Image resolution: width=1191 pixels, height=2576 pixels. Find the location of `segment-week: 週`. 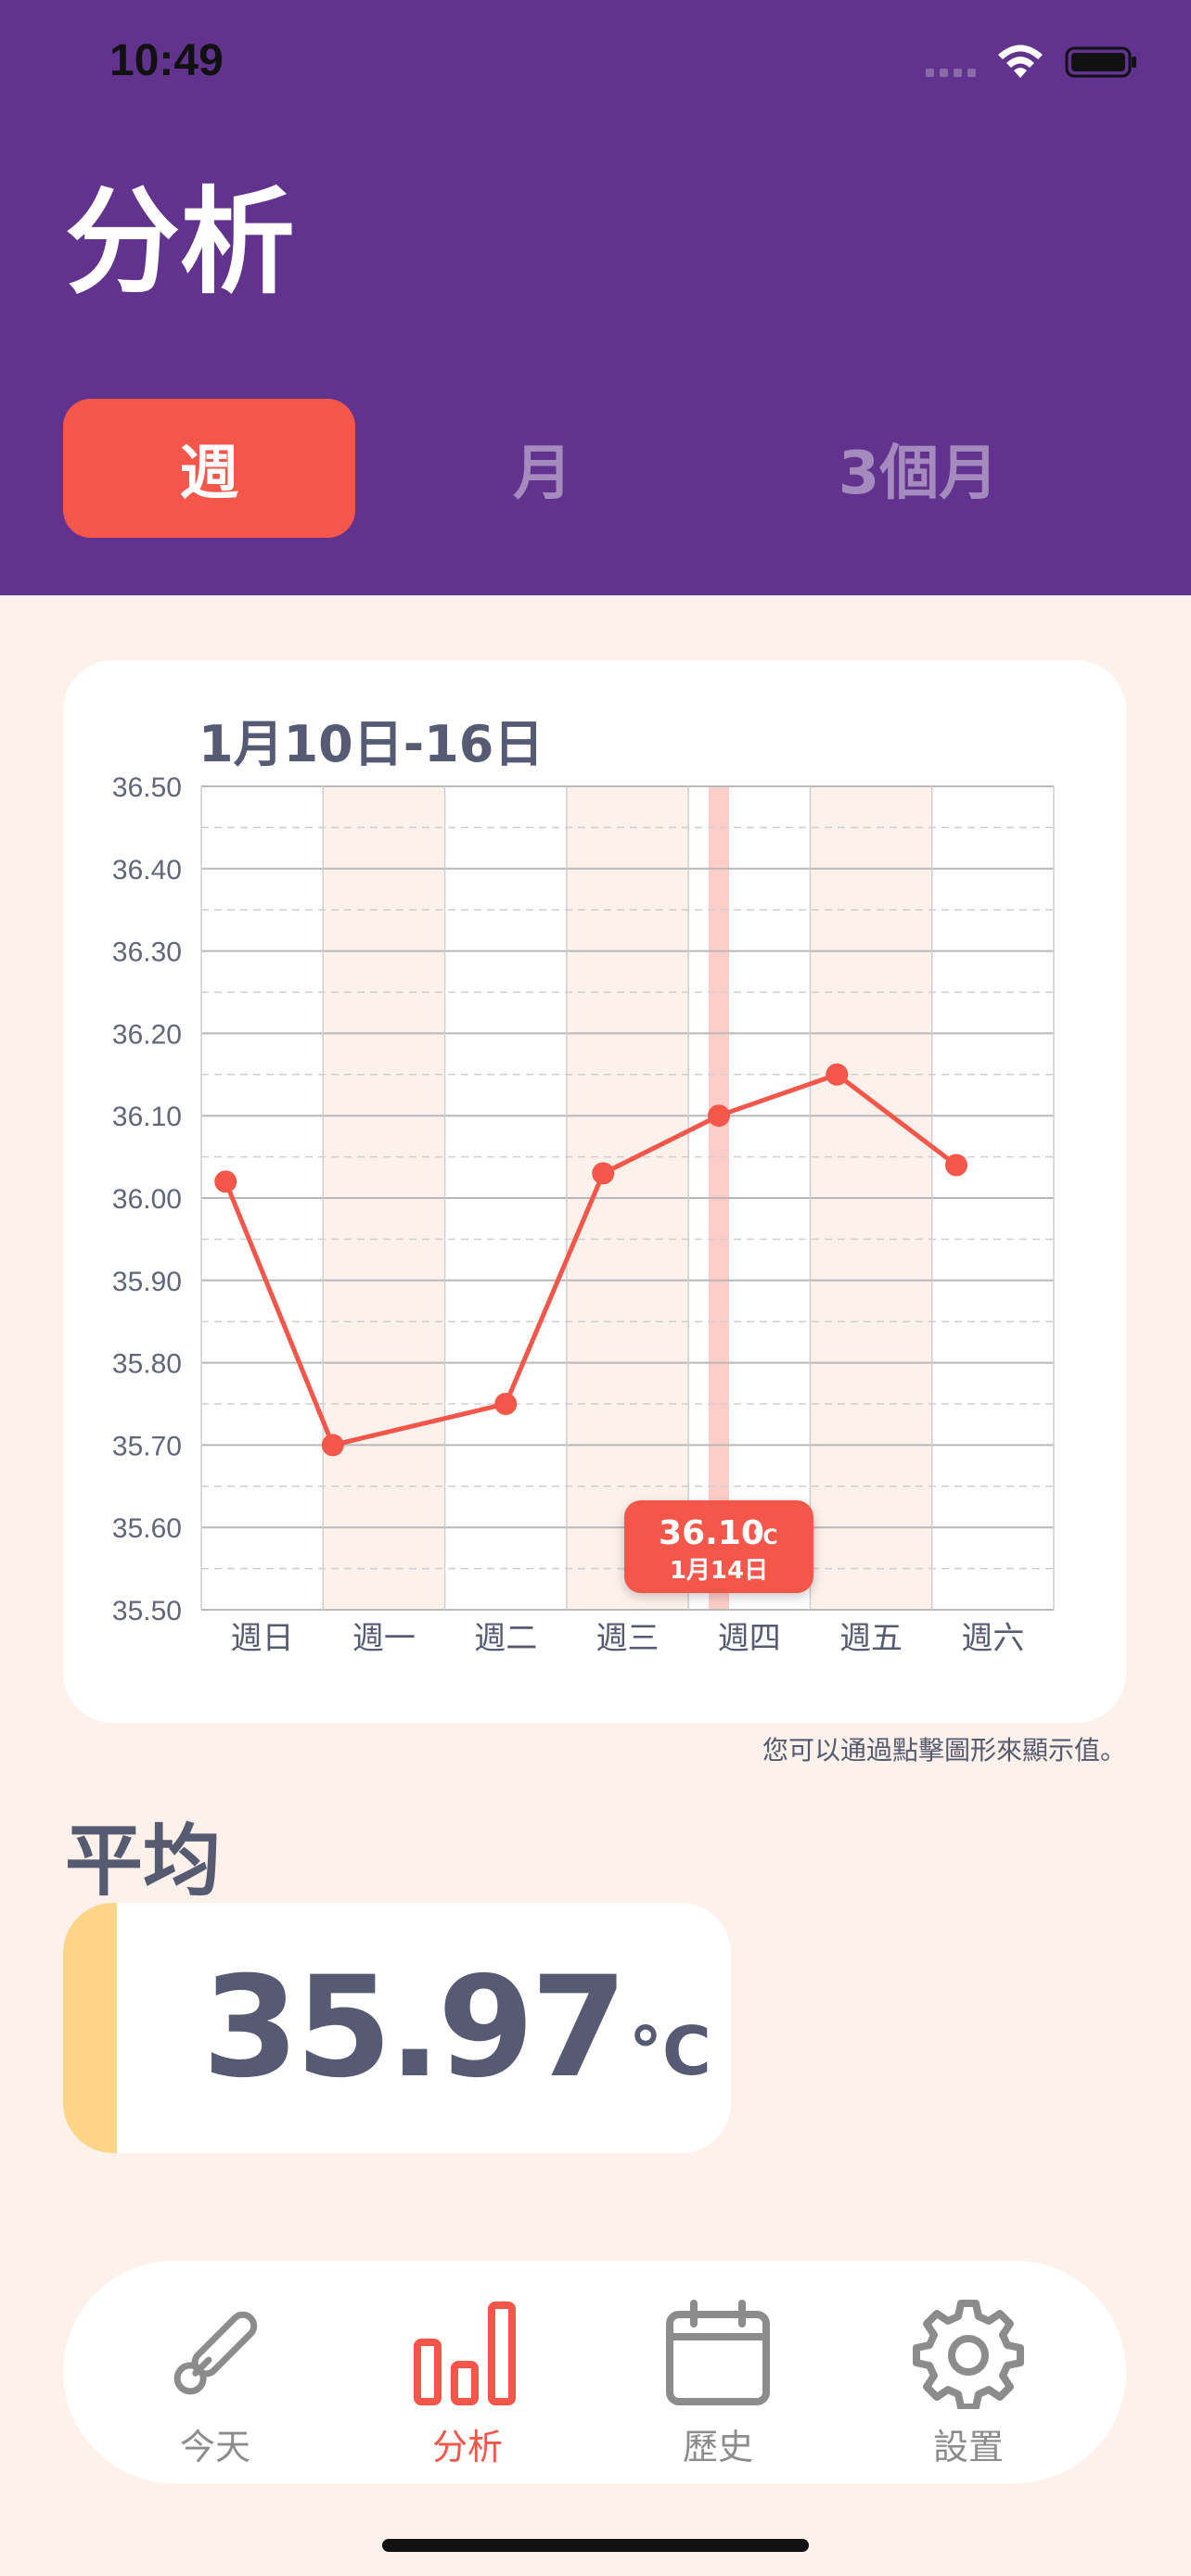

segment-week: 週 is located at coordinates (209, 468).